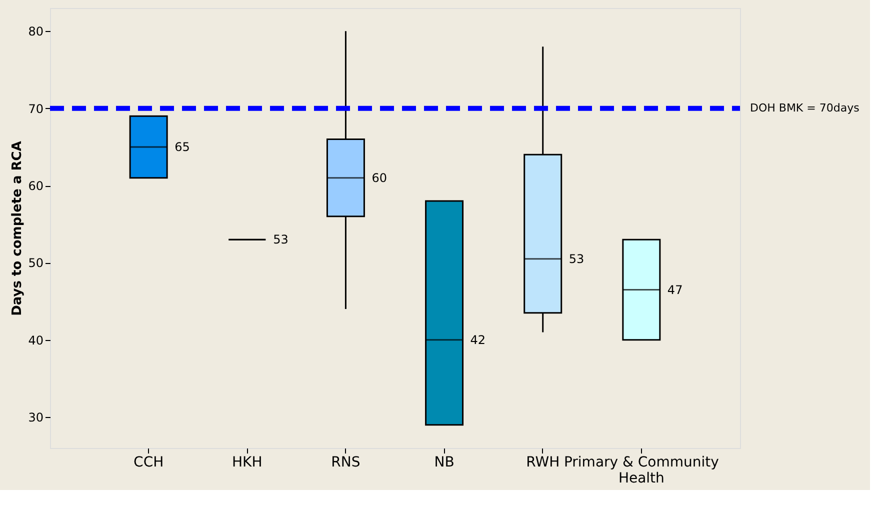 The width and height of the screenshot is (891, 514). I want to click on y-tick-label: 40, so click(36, 340).